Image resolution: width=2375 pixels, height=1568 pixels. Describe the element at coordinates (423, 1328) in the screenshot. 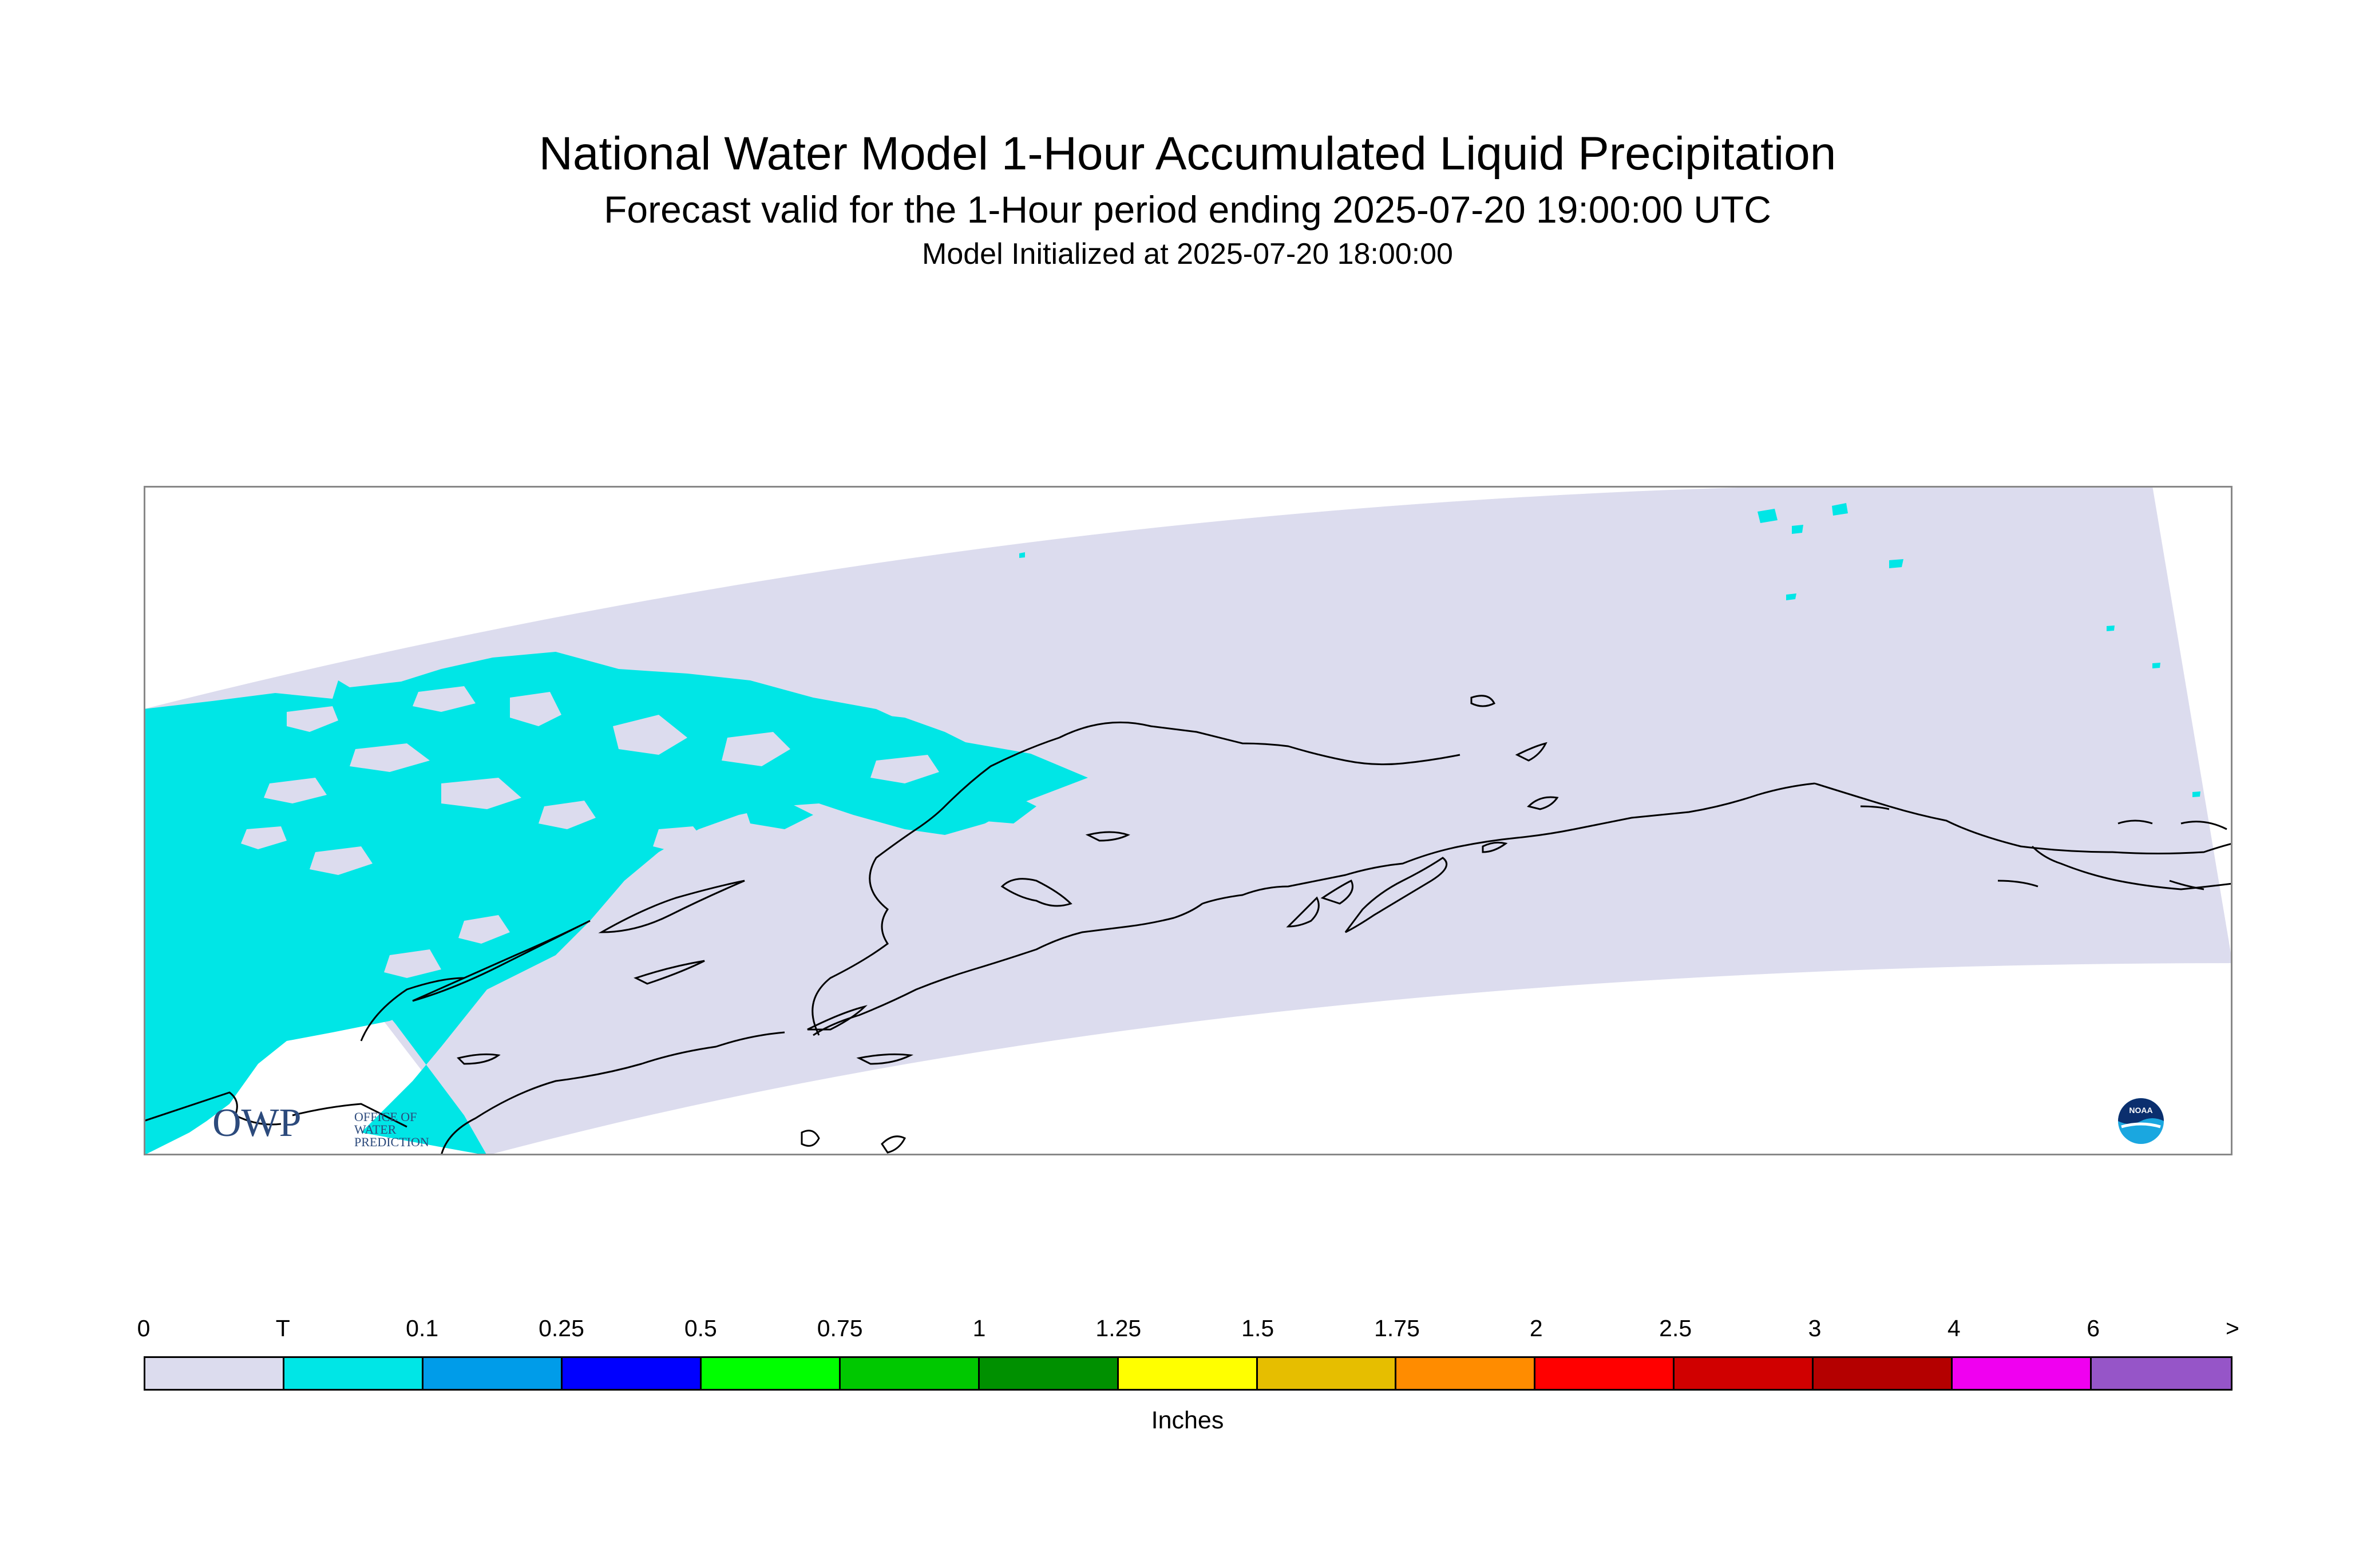

I see `legend-tick-label: 0.1` at that location.